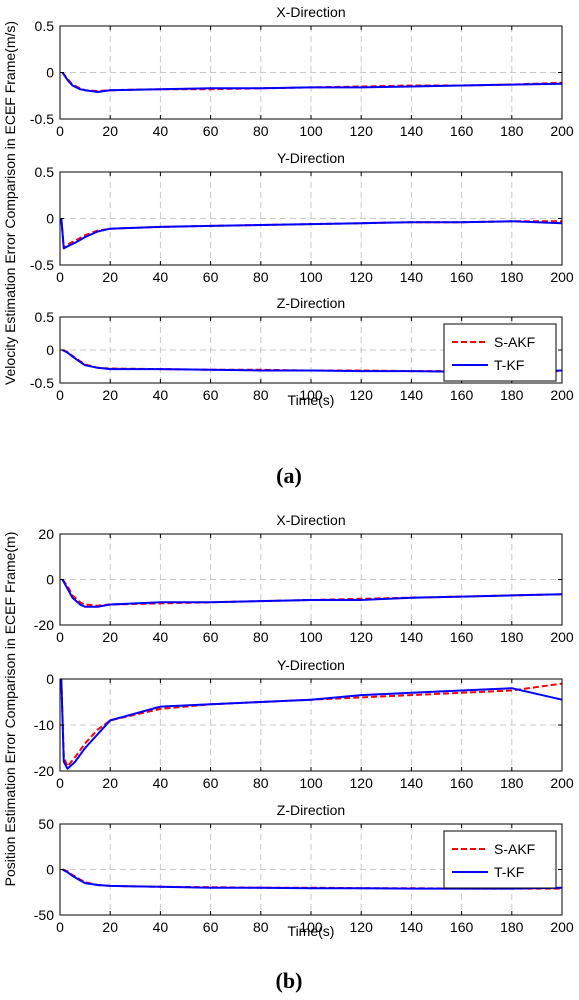 This screenshot has width=579, height=1000. Describe the element at coordinates (46, 534) in the screenshot. I see `y-tick-label: 20` at that location.